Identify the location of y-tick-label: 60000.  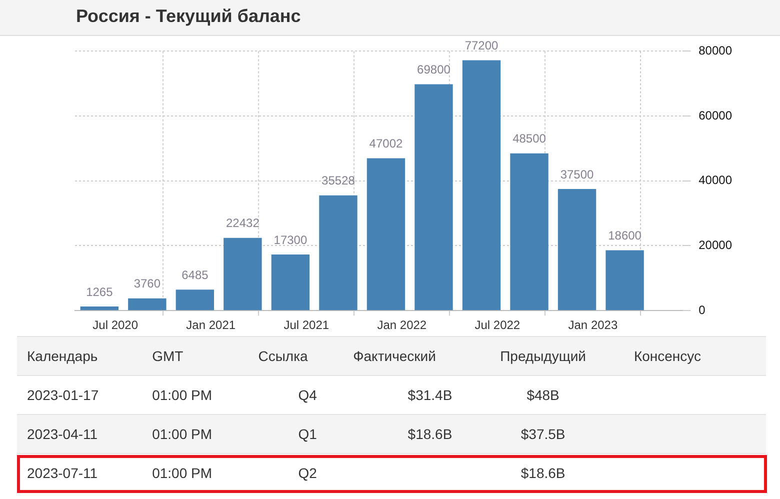
(715, 115).